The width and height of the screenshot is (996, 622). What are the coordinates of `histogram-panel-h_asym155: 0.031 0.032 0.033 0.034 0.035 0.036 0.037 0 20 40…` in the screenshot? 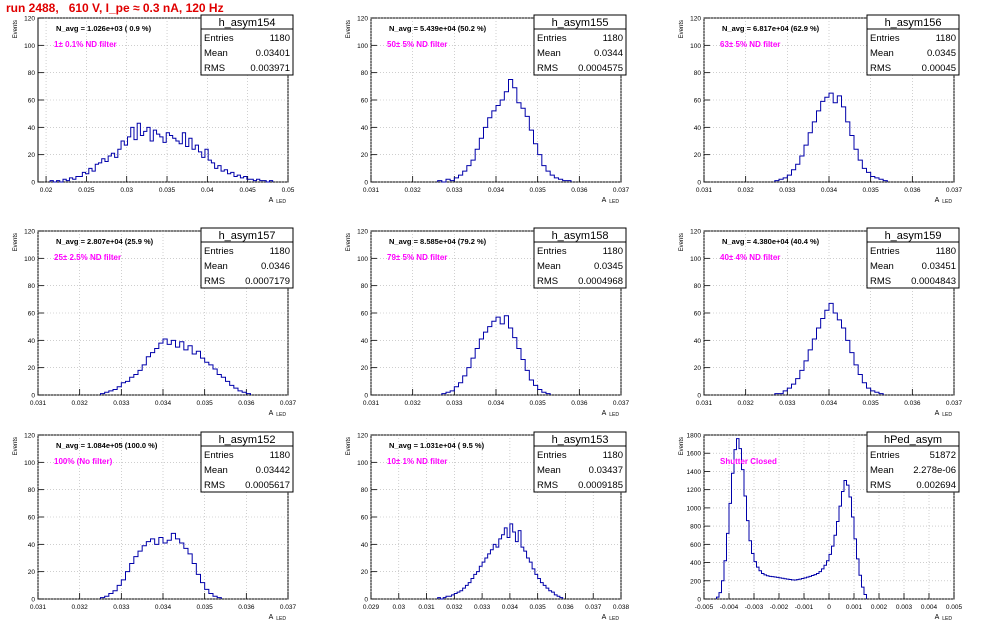 It's located at (488, 109).